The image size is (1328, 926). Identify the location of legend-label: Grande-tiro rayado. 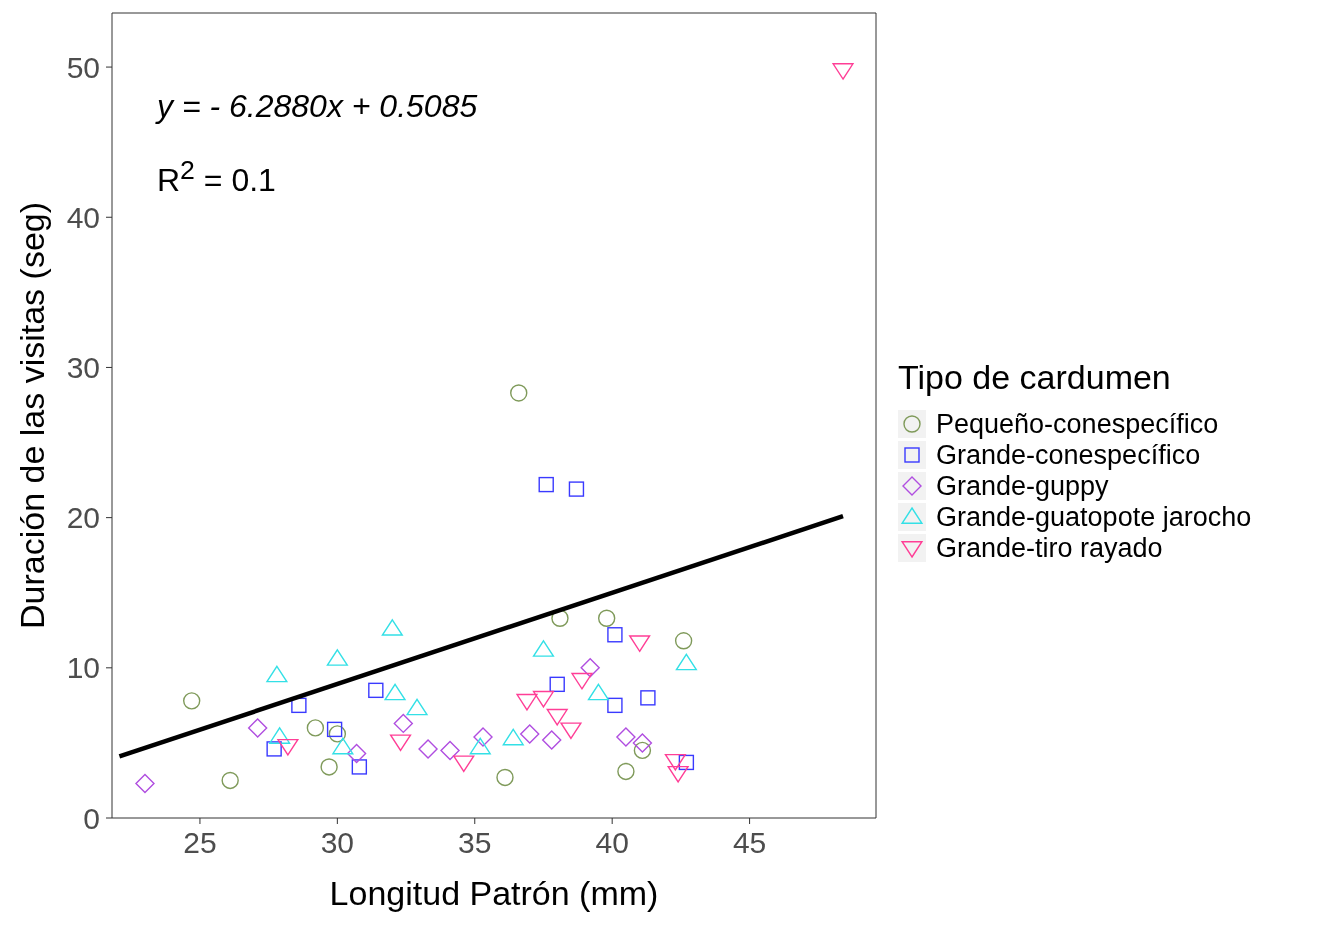
(1049, 548).